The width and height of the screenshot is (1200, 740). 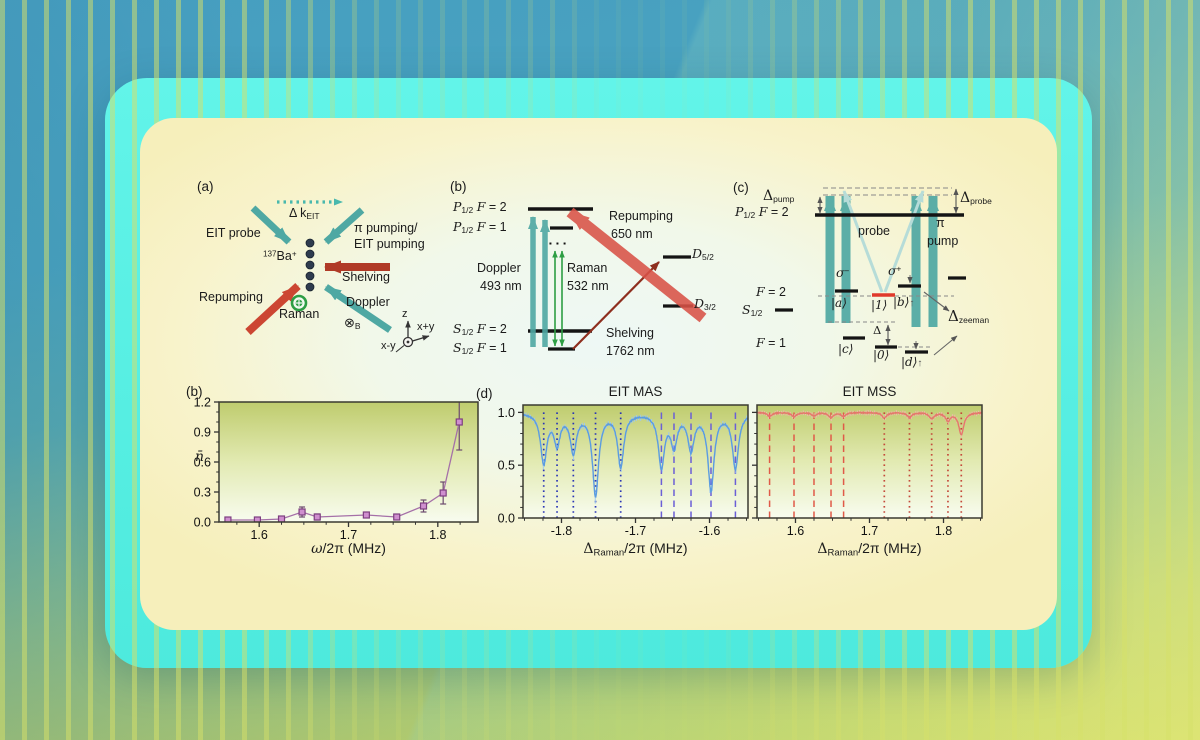 I want to click on raman-wavelength-label-2: 532 nm, so click(x=588, y=286).